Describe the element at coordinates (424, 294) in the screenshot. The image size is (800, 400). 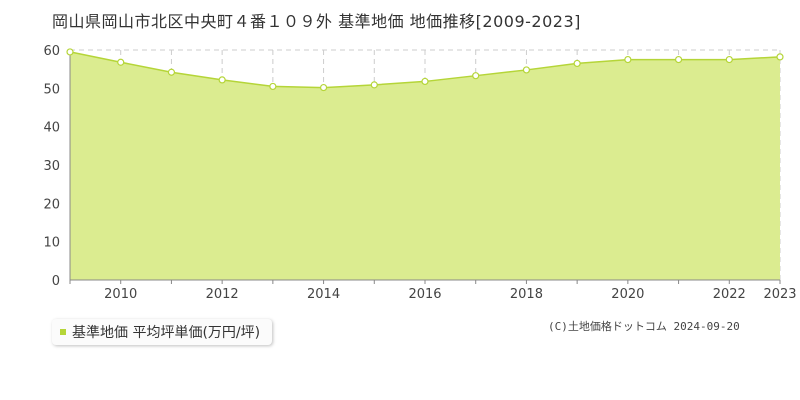
I see `x-tick-label: 2016` at that location.